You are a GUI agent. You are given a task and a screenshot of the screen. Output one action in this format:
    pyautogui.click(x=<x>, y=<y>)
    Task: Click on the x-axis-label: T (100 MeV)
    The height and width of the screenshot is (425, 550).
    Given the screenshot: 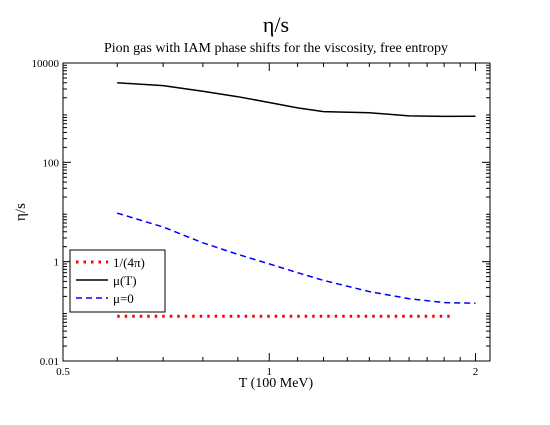 What is the action you would take?
    pyautogui.click(x=276, y=383)
    